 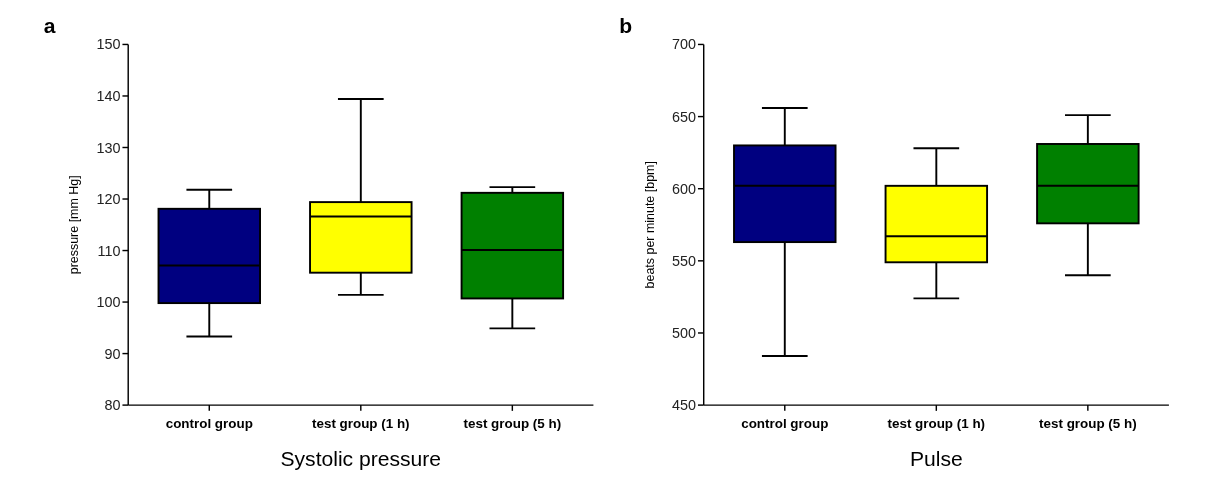 I want to click on y-tick-label: 130, so click(x=108, y=147).